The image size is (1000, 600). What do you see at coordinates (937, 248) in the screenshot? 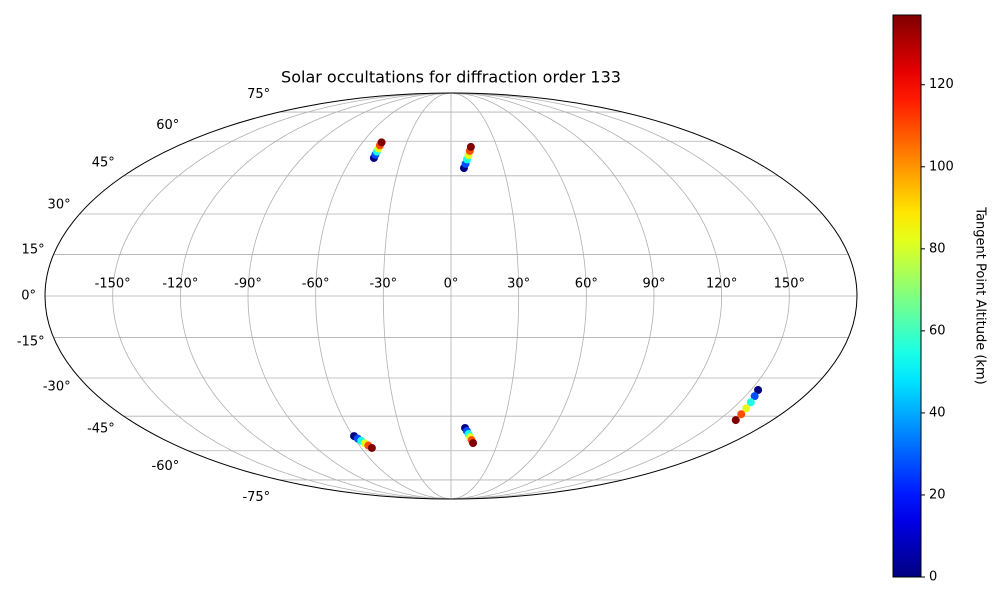
I see `colorbar-tick-label: 80` at bounding box center [937, 248].